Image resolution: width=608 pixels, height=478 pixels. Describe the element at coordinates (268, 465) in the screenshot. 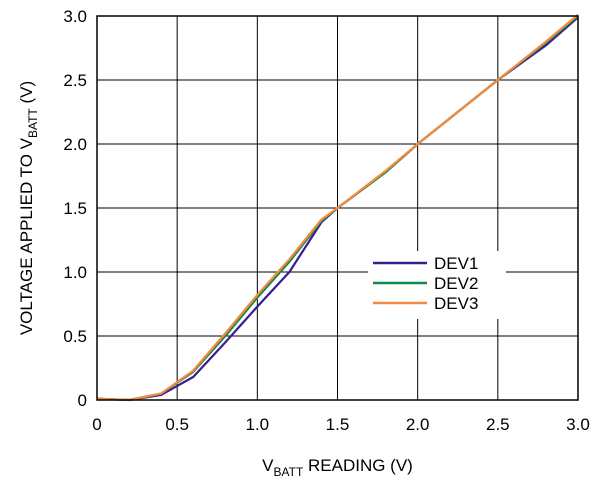

I see `x-axis-title-prefix: V` at that location.